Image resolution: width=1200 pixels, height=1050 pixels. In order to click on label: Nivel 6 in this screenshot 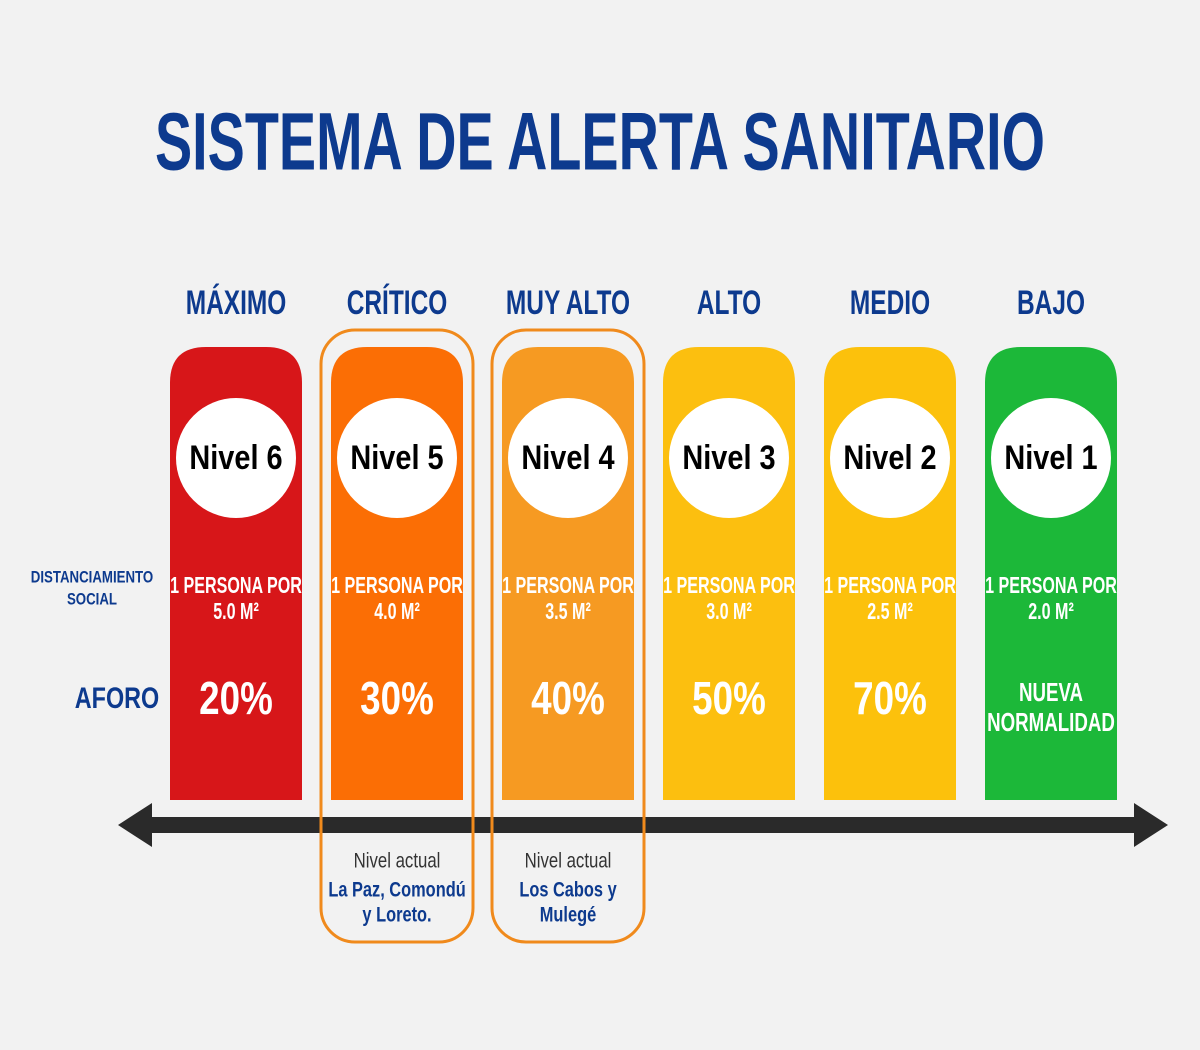, I will do `click(235, 457)`.